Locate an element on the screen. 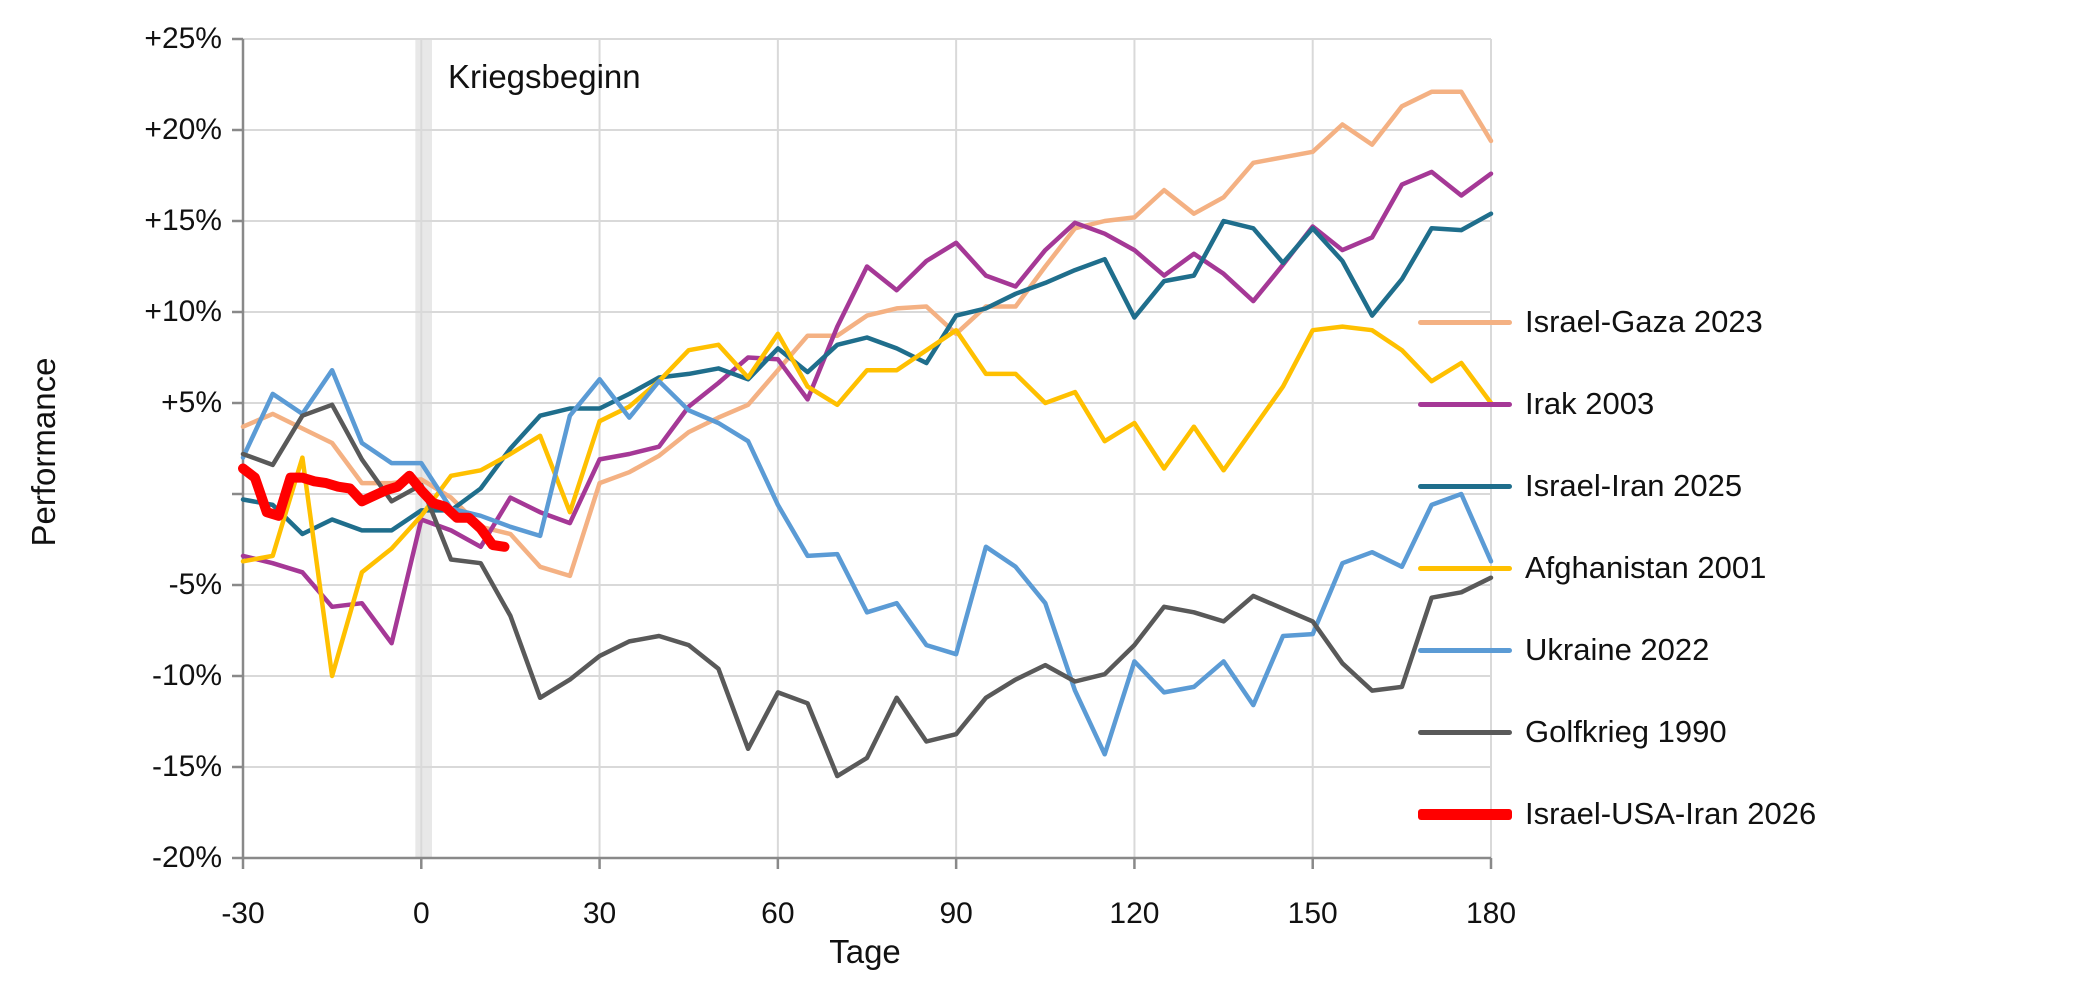  x-tick-label: 120 is located at coordinates (1134, 913).